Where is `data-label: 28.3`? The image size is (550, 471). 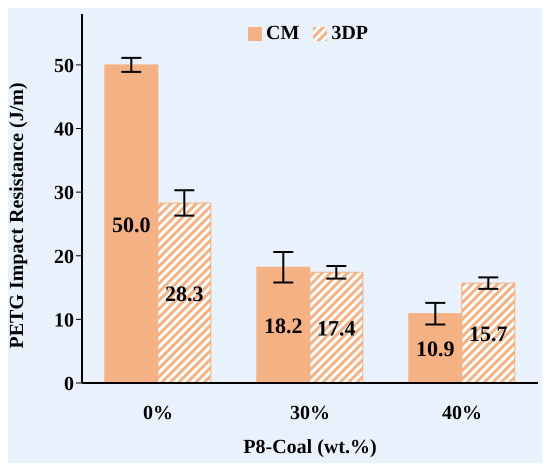 data-label: 28.3 is located at coordinates (184, 293).